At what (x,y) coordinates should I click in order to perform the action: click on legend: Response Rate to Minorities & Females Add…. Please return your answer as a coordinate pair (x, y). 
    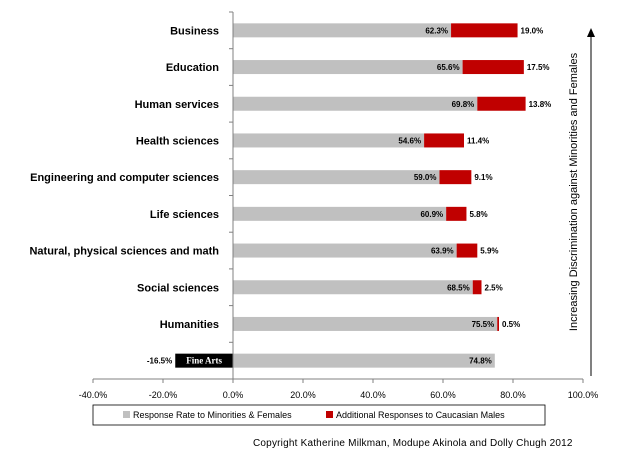
    Looking at the image, I should click on (319, 415).